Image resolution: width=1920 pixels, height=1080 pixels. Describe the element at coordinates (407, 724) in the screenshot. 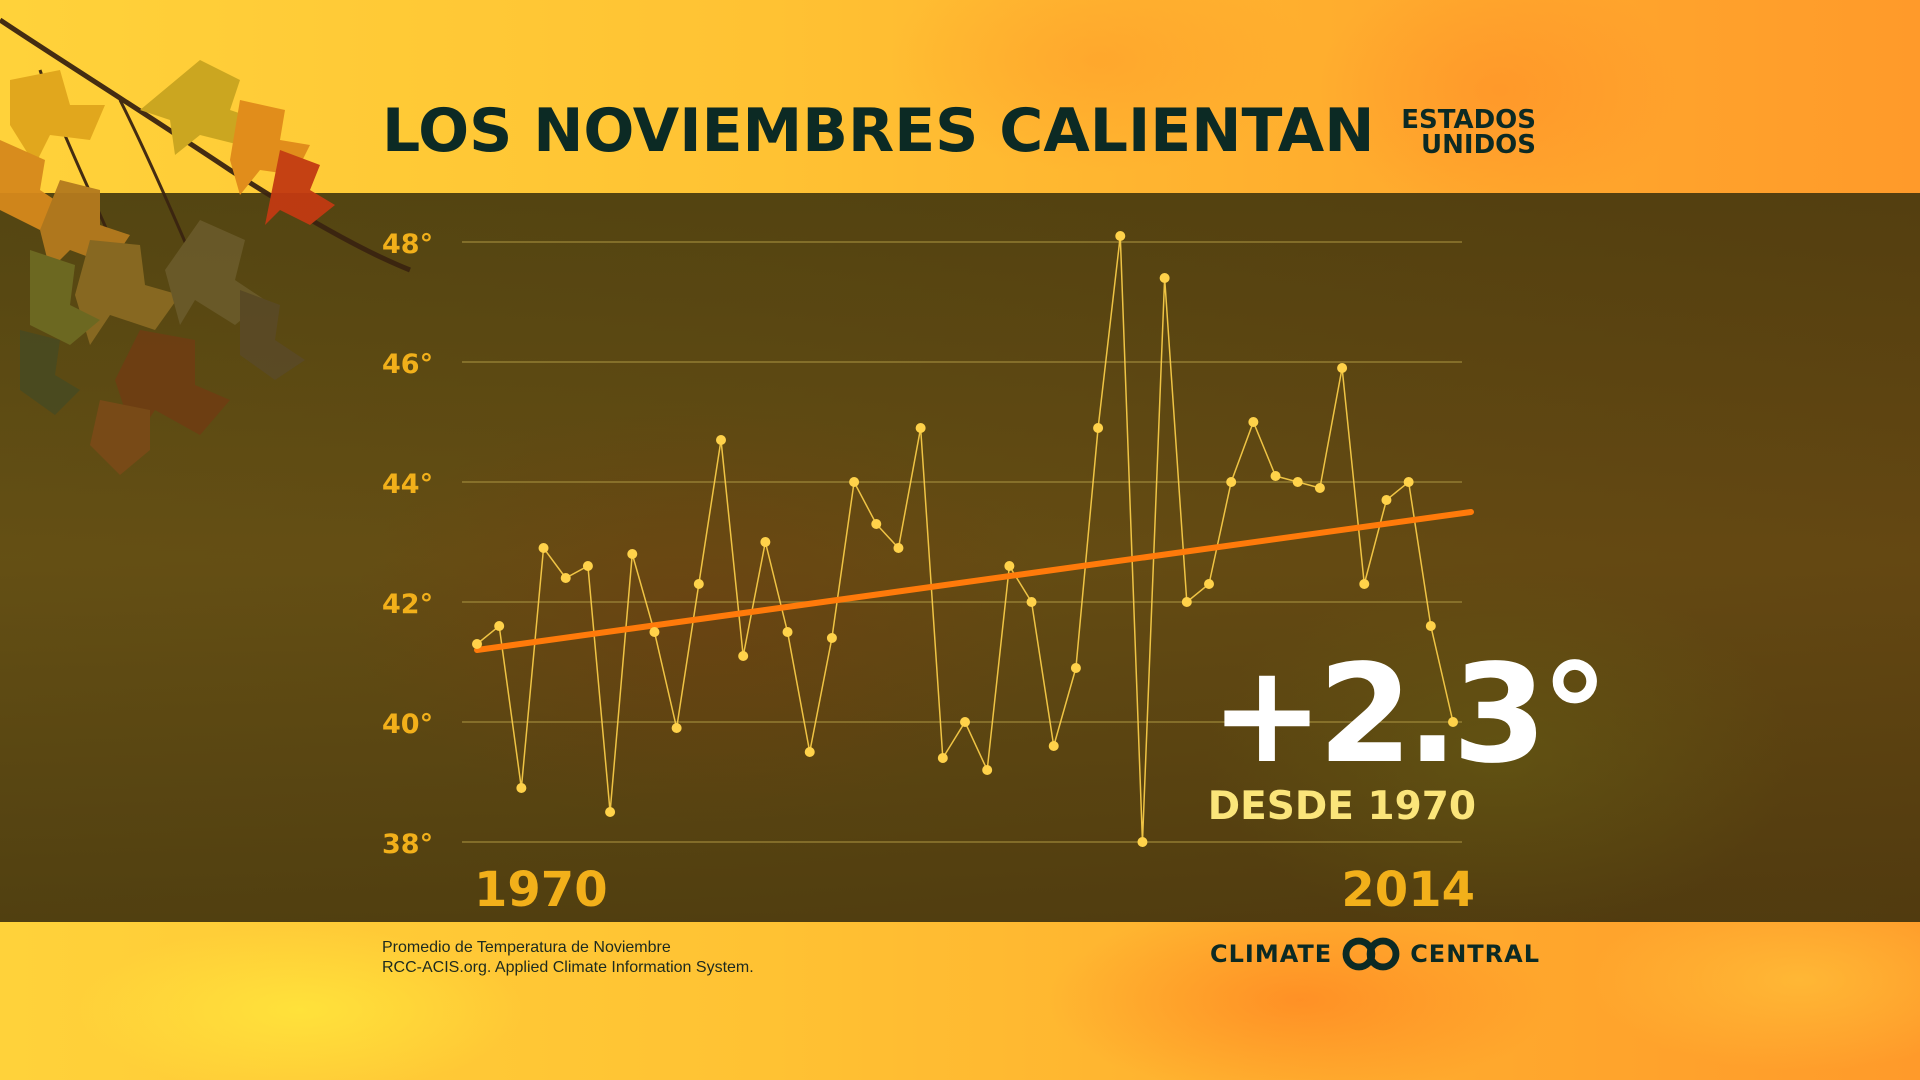

I see `y-tick-label: 40°` at that location.